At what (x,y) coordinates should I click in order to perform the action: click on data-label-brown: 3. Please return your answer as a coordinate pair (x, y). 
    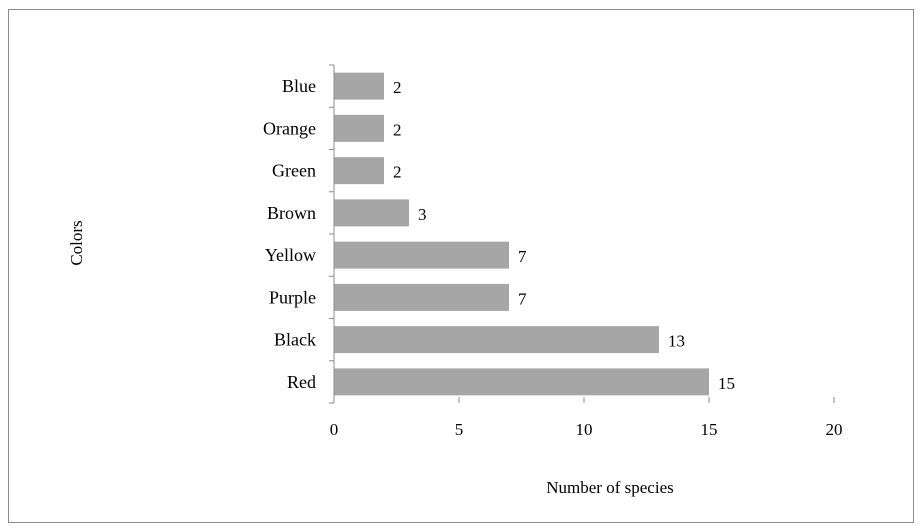
    Looking at the image, I should click on (422, 214).